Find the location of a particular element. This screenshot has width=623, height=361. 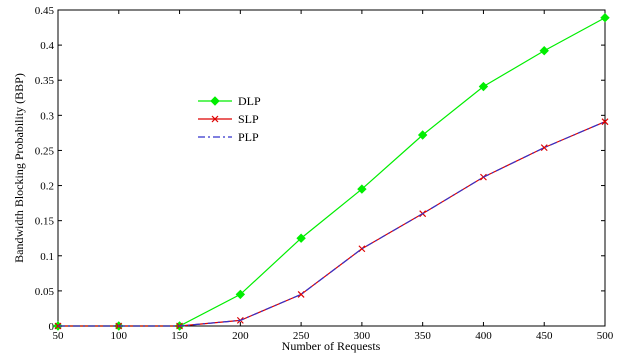

legend: DLP SLP PLP is located at coordinates (229, 119).